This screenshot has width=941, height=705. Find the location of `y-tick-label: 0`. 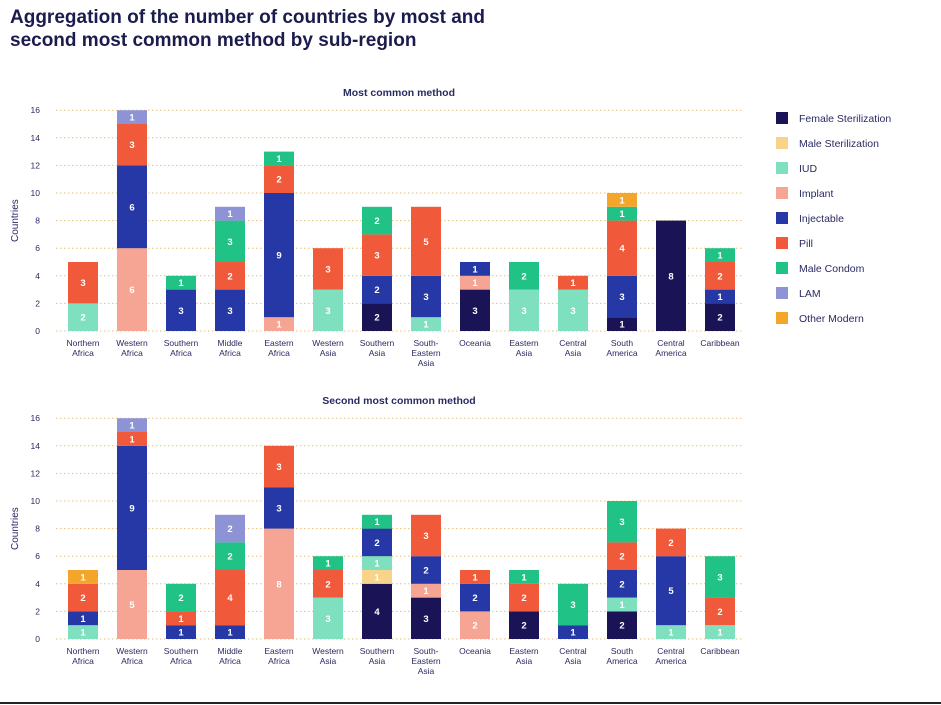

y-tick-label: 0 is located at coordinates (37, 331).